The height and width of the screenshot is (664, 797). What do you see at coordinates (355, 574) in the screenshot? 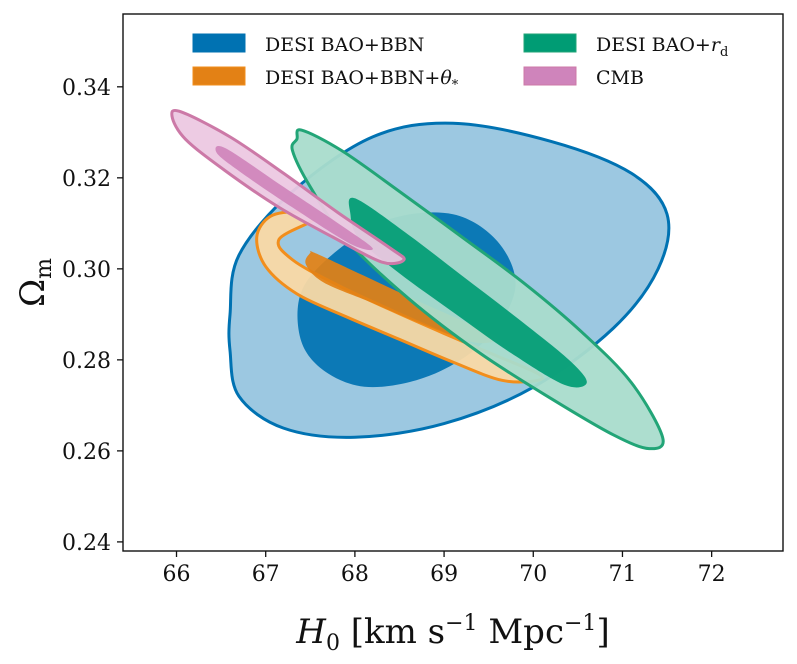
I see `x-tick-label: 68` at bounding box center [355, 574].